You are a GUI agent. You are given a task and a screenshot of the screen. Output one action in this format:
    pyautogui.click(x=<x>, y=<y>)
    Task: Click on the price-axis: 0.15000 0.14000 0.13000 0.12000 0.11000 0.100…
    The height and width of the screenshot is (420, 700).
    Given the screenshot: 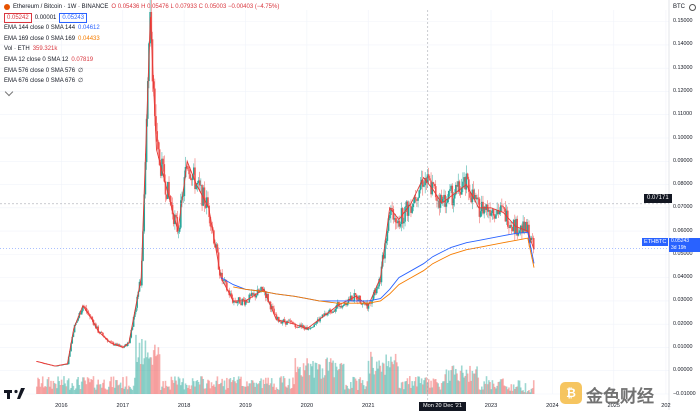 What is the action you would take?
    pyautogui.click(x=684, y=205)
    